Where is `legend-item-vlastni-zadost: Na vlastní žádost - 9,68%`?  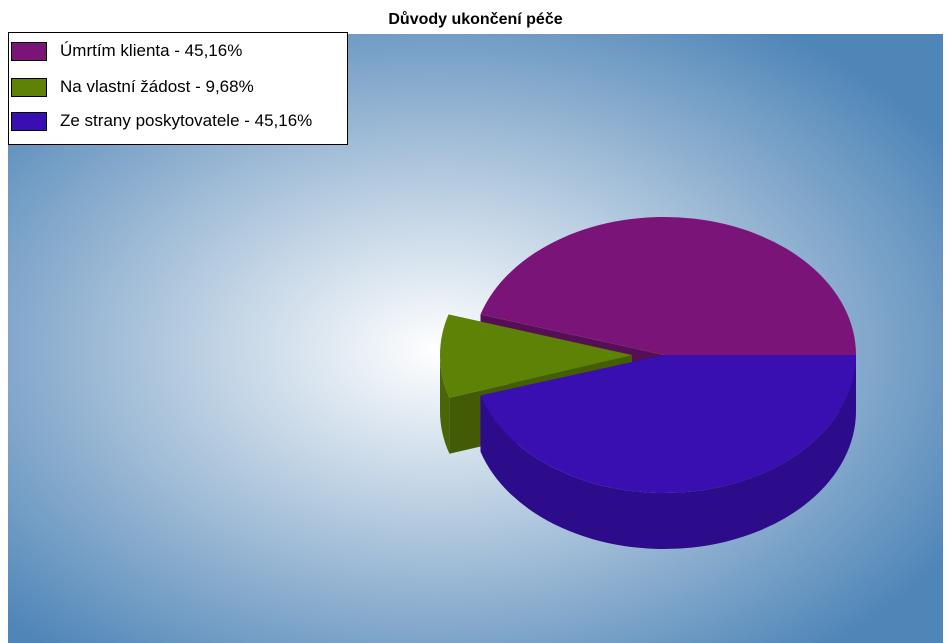 legend-item-vlastni-zadost: Na vlastní žádost - 9,68% is located at coordinates (132, 87).